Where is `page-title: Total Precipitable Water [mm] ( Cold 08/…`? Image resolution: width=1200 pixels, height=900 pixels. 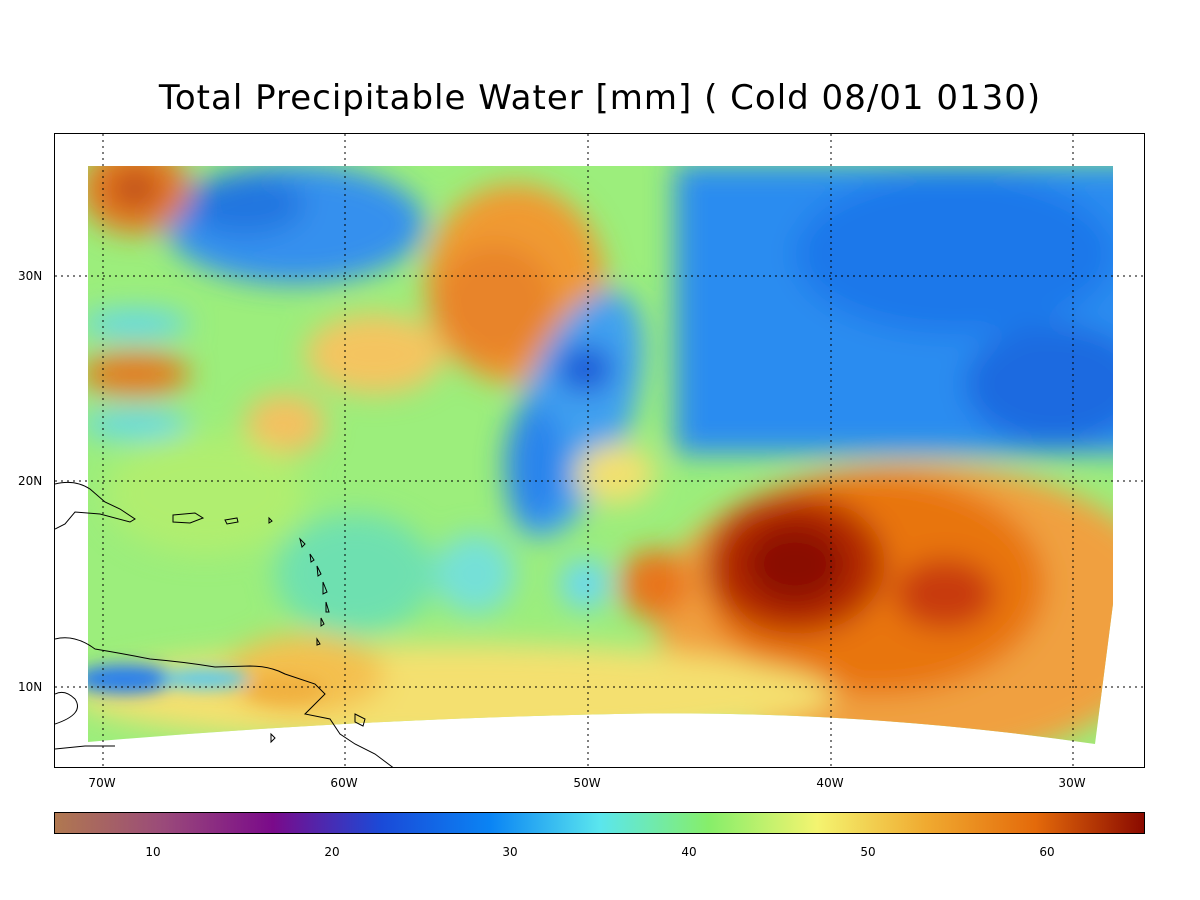 page-title: Total Precipitable Water [mm] ( Cold 08/… is located at coordinates (600, 98).